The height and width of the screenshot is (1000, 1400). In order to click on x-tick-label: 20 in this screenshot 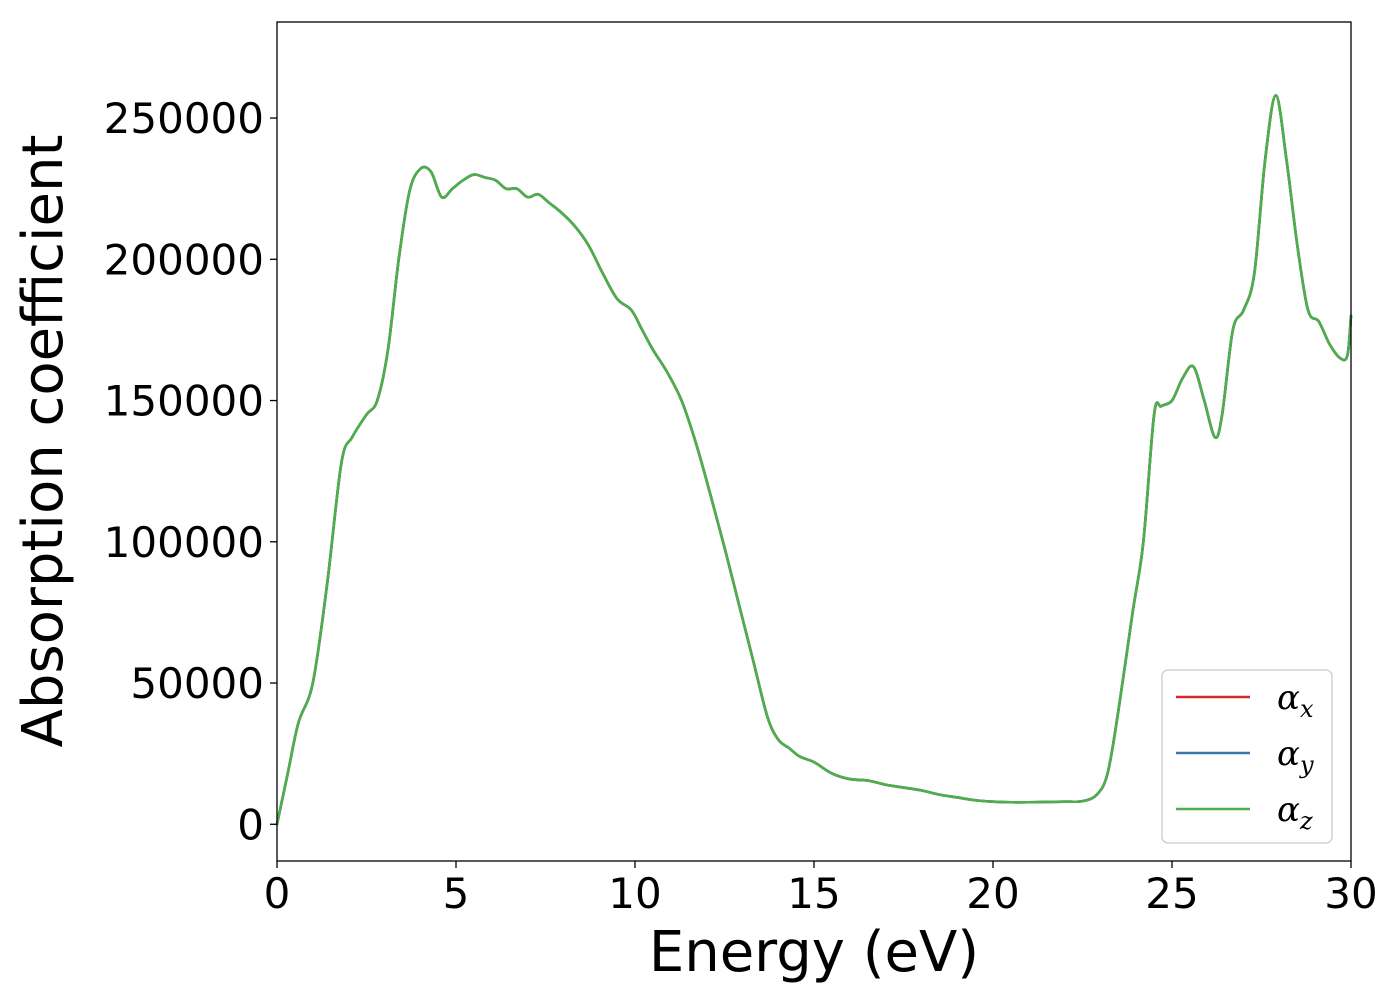, I will do `click(992, 893)`.